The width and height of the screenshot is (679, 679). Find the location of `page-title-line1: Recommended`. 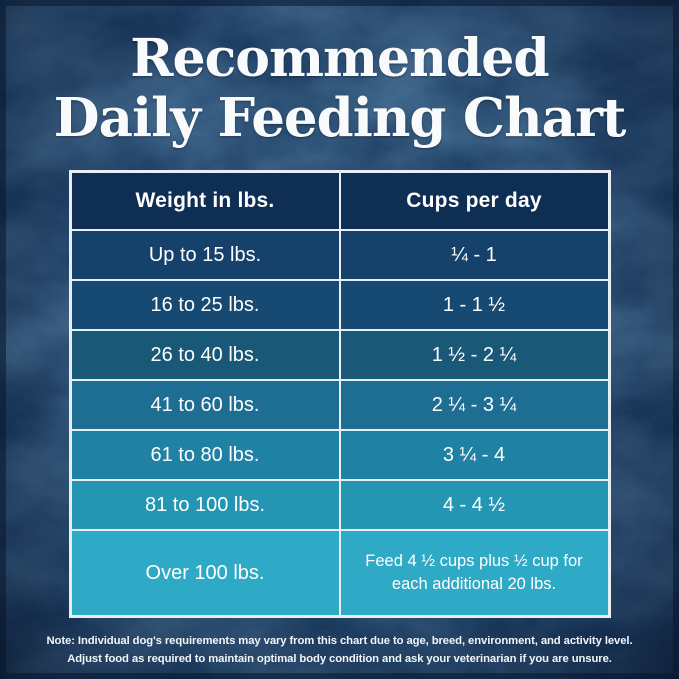

page-title-line1: Recommended is located at coordinates (339, 58).